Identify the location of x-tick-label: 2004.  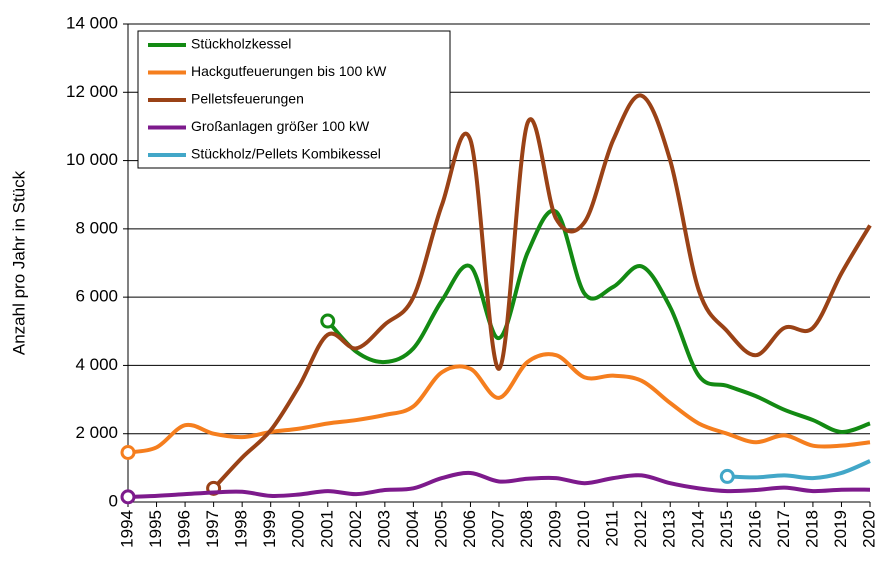
(412, 529).